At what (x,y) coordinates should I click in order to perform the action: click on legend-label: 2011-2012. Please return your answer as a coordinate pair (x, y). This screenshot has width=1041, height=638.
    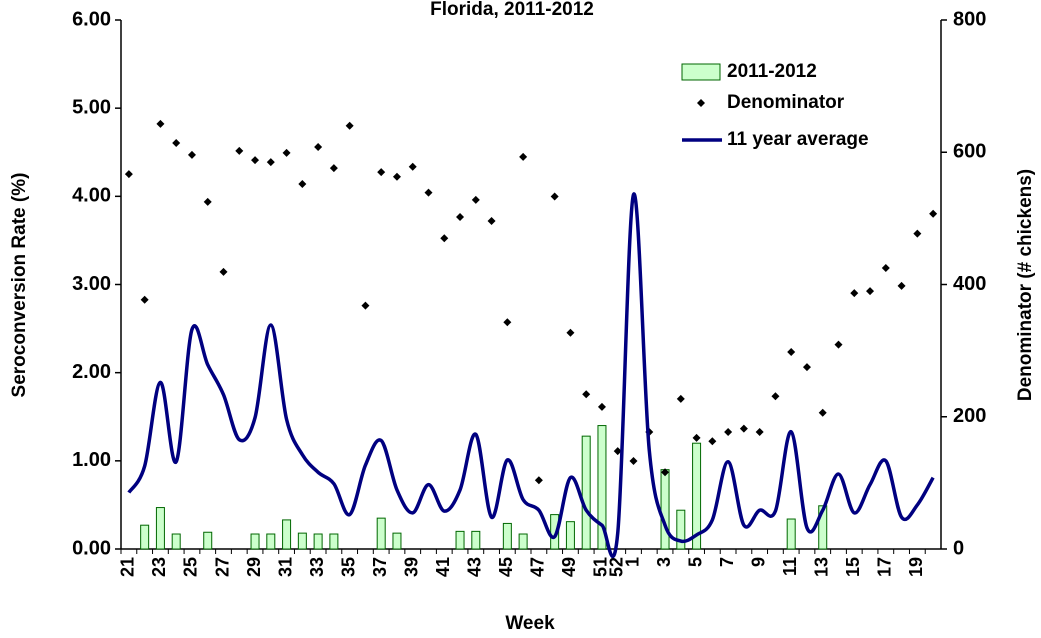
    Looking at the image, I should click on (772, 71).